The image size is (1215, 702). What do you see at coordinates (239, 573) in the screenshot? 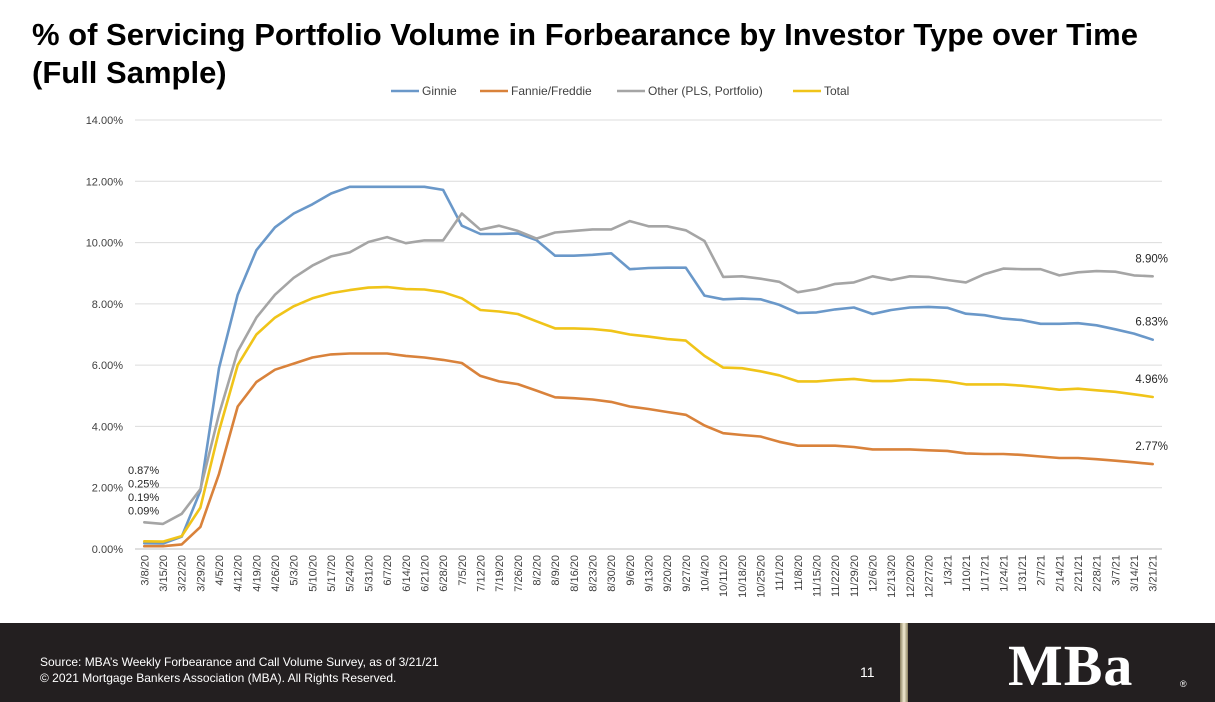
I see `x-tick-label: 4/12/20` at bounding box center [239, 573].